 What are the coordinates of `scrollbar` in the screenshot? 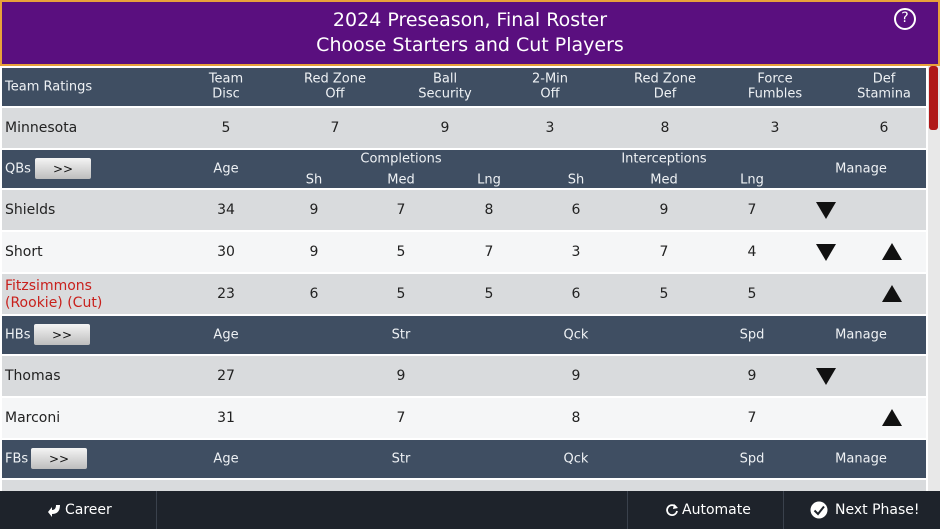 It's located at (934, 278).